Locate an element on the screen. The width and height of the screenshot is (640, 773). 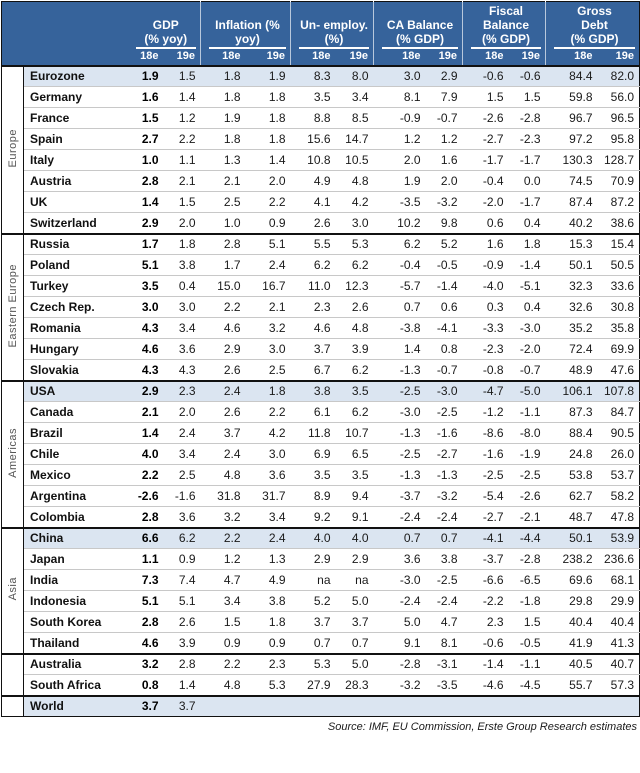
value-cell: 0.4 is located at coordinates (182, 286).